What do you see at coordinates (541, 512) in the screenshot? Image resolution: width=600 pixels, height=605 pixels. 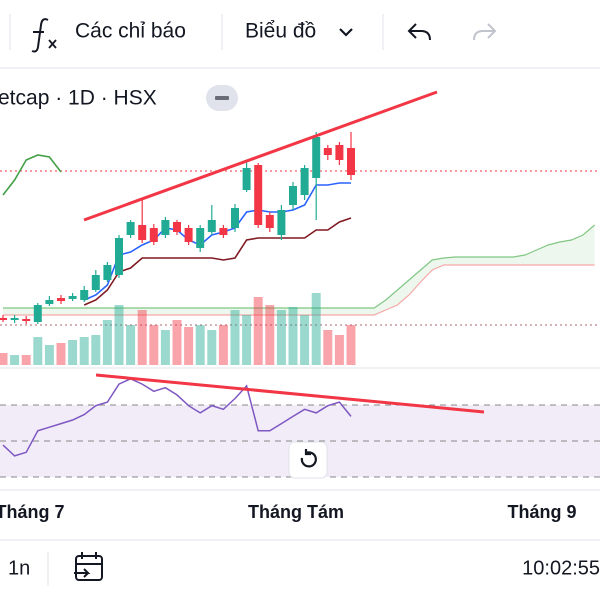 I see `x-tick-label: Tháng 9` at bounding box center [541, 512].